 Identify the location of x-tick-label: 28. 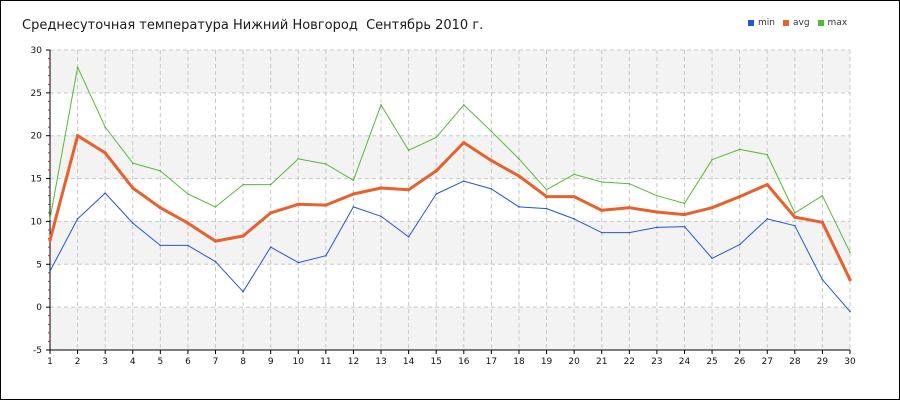
(795, 362).